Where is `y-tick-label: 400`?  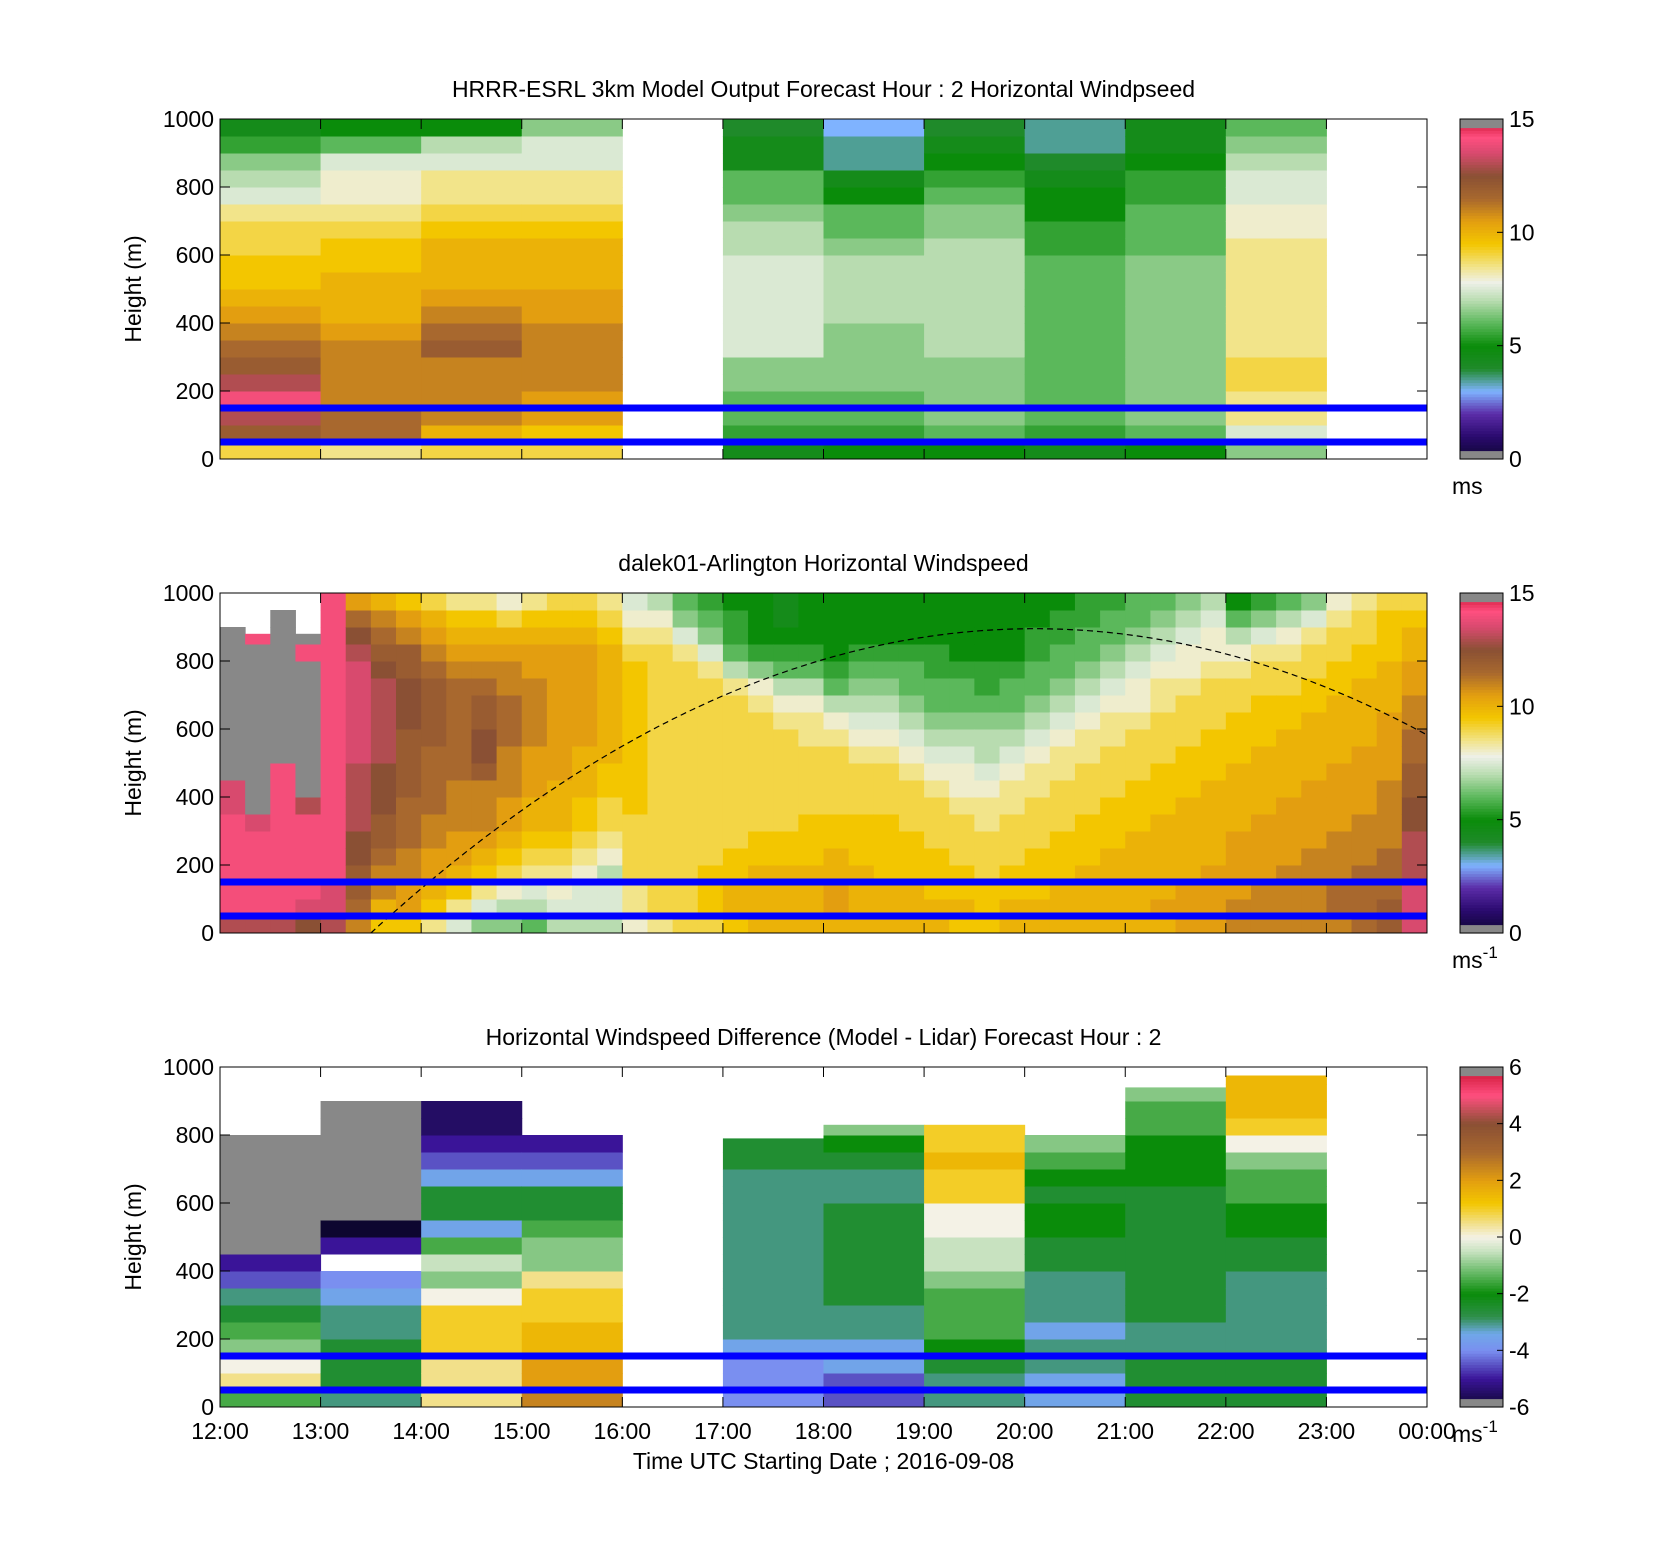
y-tick-label: 400 is located at coordinates (195, 797).